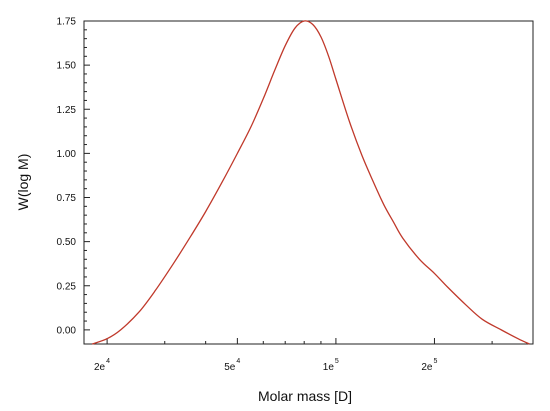 Image resolution: width=550 pixels, height=411 pixels. What do you see at coordinates (67, 198) in the screenshot?
I see `y-tick-label: 0.75` at bounding box center [67, 198].